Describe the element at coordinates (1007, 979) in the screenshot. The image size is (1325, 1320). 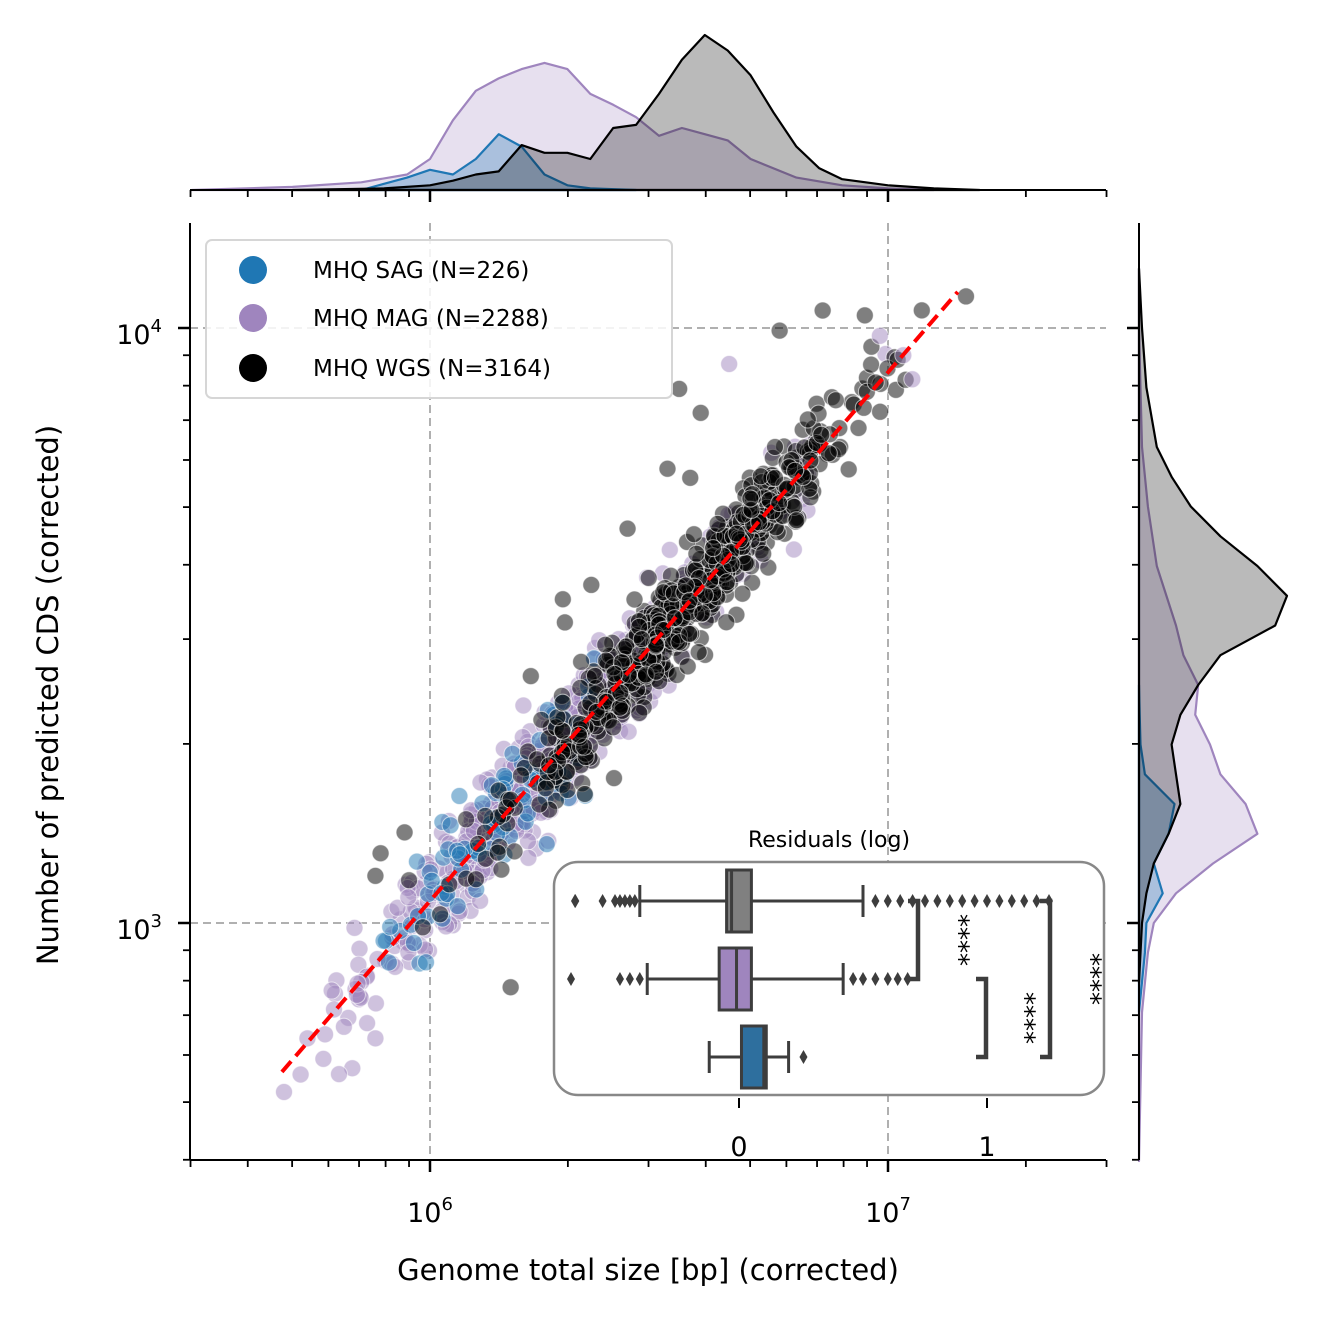
I see `significance-brackets: **** **** ****` at that location.